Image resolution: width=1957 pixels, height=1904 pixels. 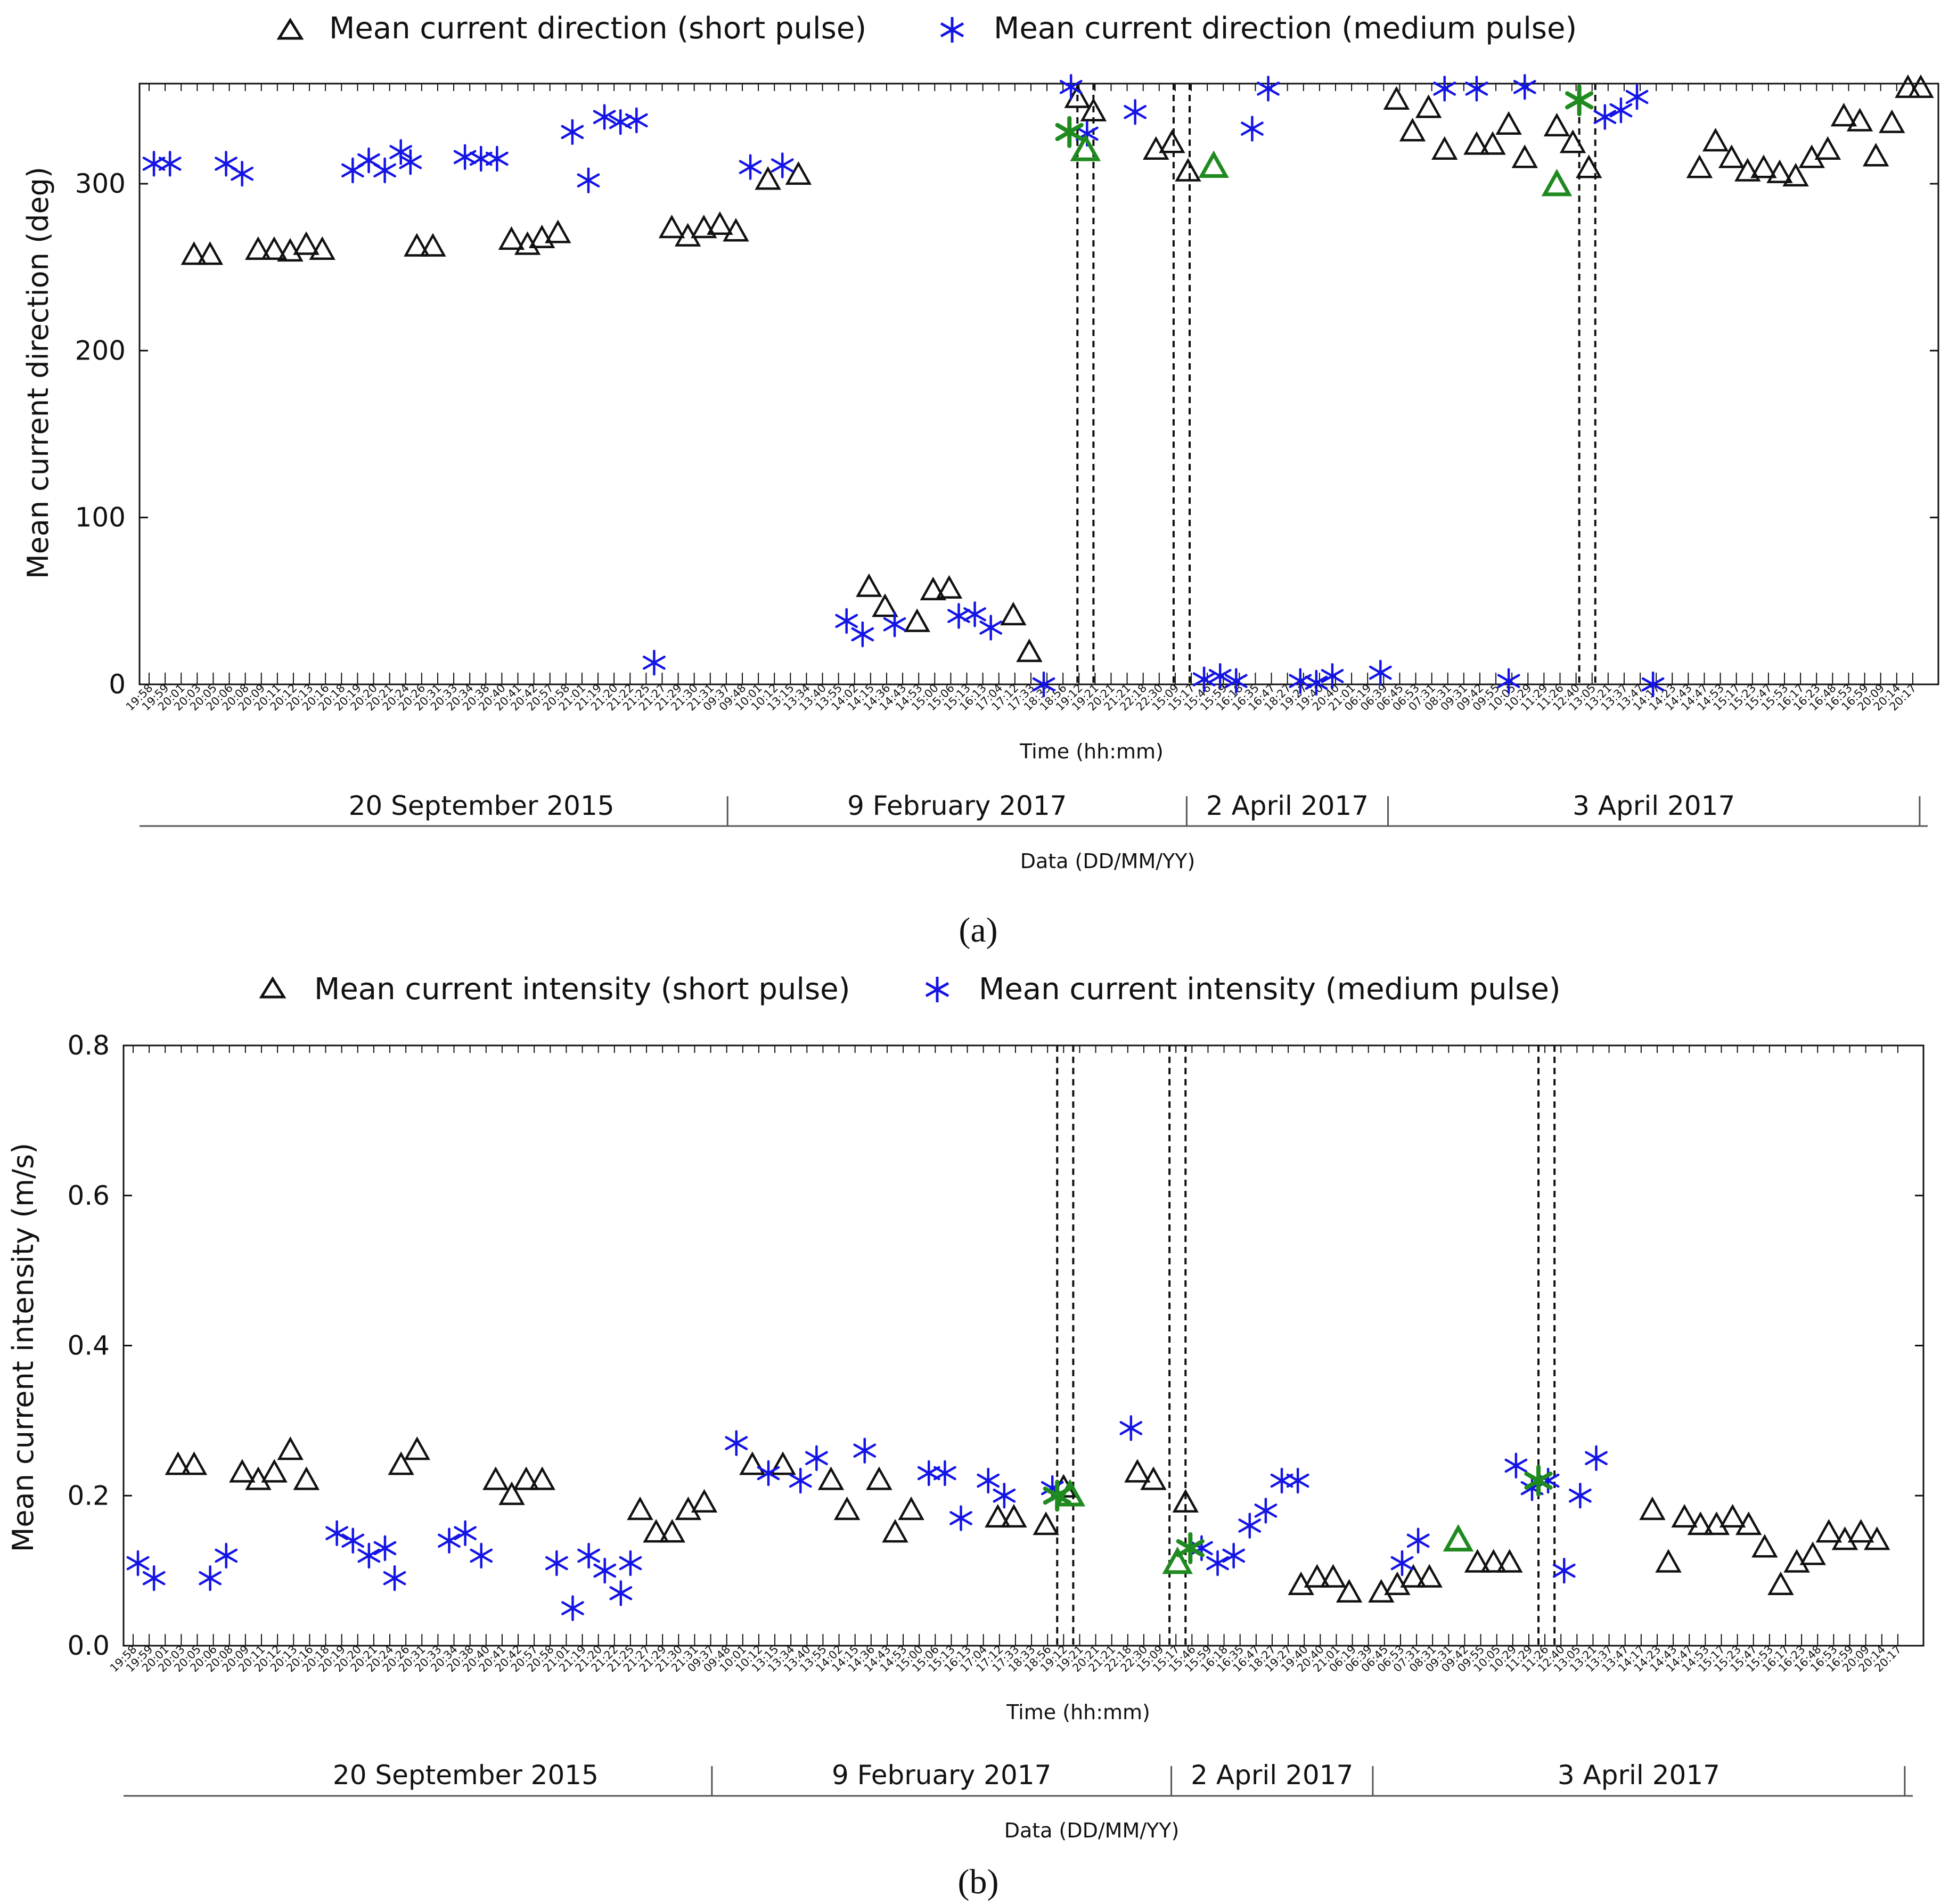 What do you see at coordinates (290, 29) in the screenshot?
I see `legend-a-short-pulse-marker` at bounding box center [290, 29].